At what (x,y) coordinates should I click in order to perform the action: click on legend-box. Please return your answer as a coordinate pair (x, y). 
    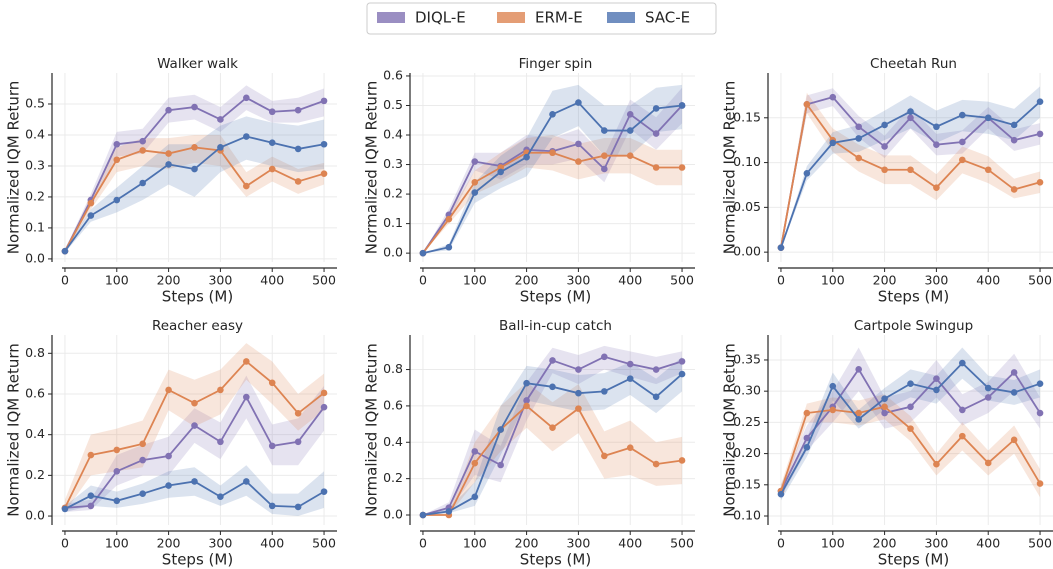
    Looking at the image, I should click on (541, 18).